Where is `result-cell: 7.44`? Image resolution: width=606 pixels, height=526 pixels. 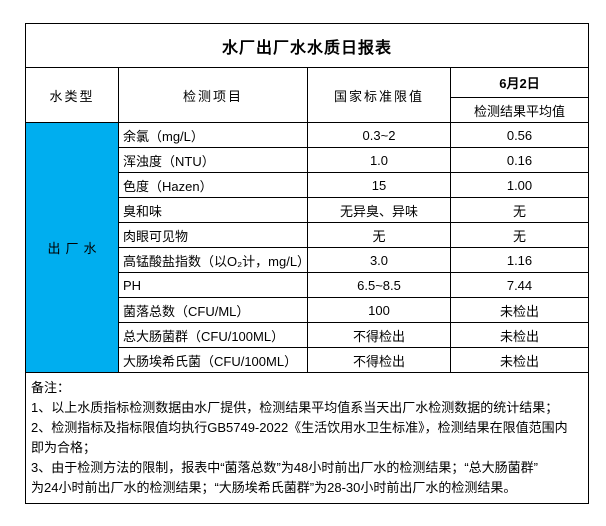 result-cell: 7.44 is located at coordinates (519, 285).